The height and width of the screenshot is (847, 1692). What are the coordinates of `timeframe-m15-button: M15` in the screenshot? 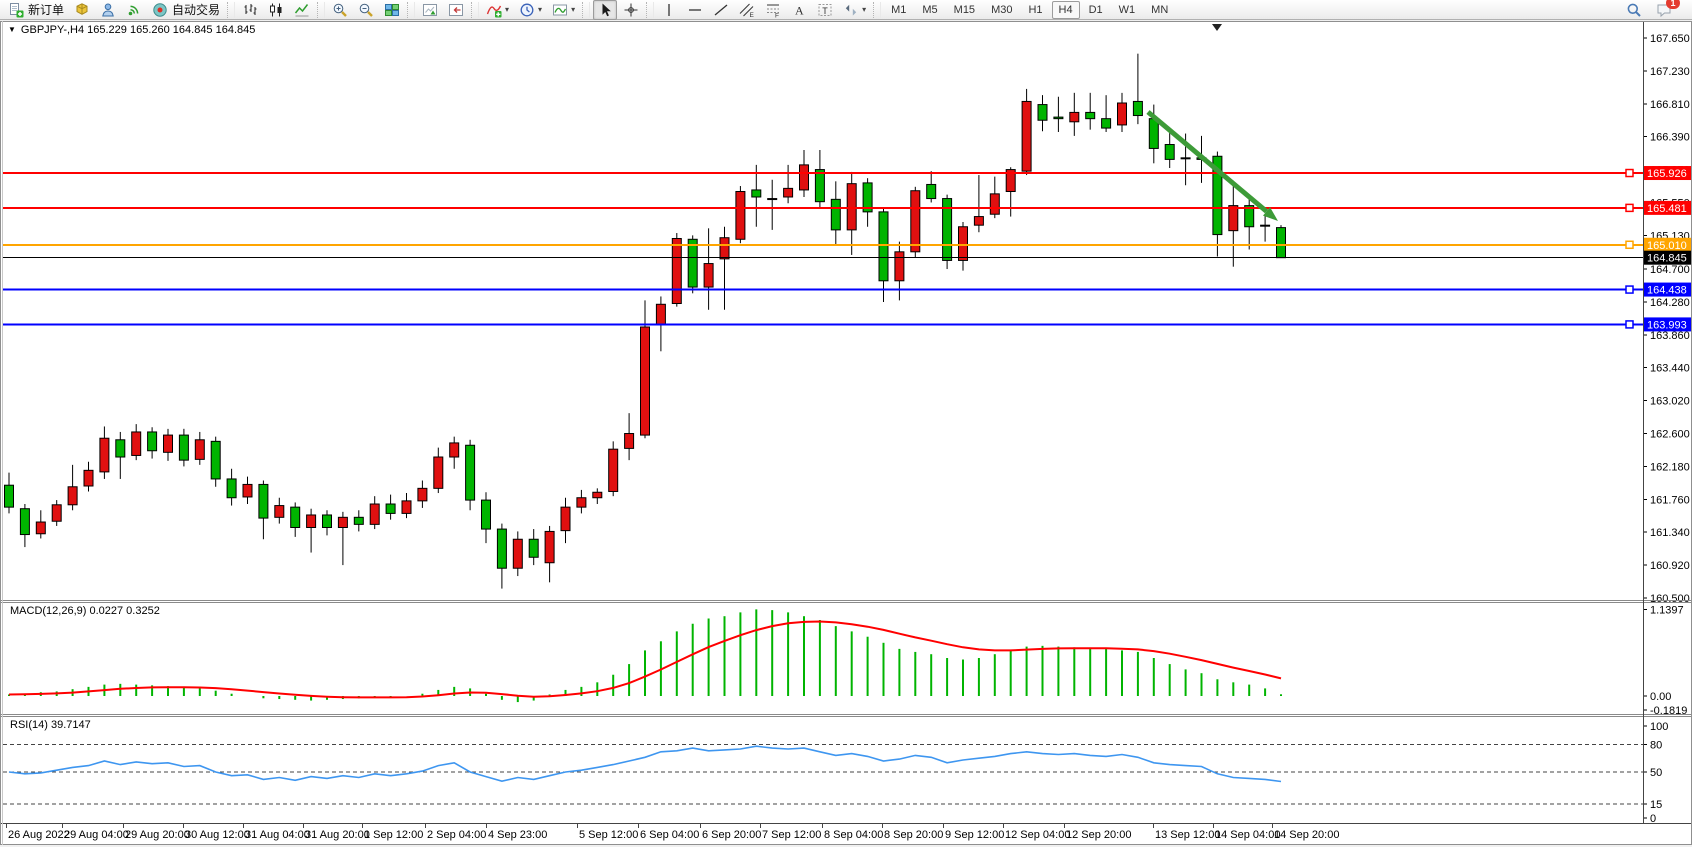 It's located at (964, 9).